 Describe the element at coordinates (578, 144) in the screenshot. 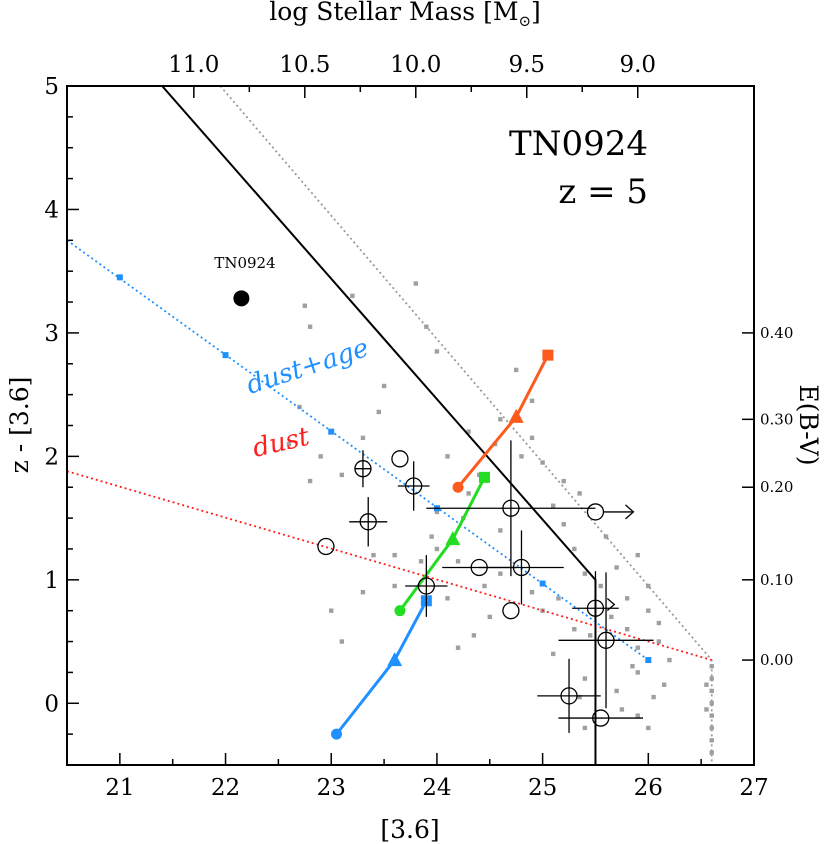

I see `chart-title: TN0924` at that location.